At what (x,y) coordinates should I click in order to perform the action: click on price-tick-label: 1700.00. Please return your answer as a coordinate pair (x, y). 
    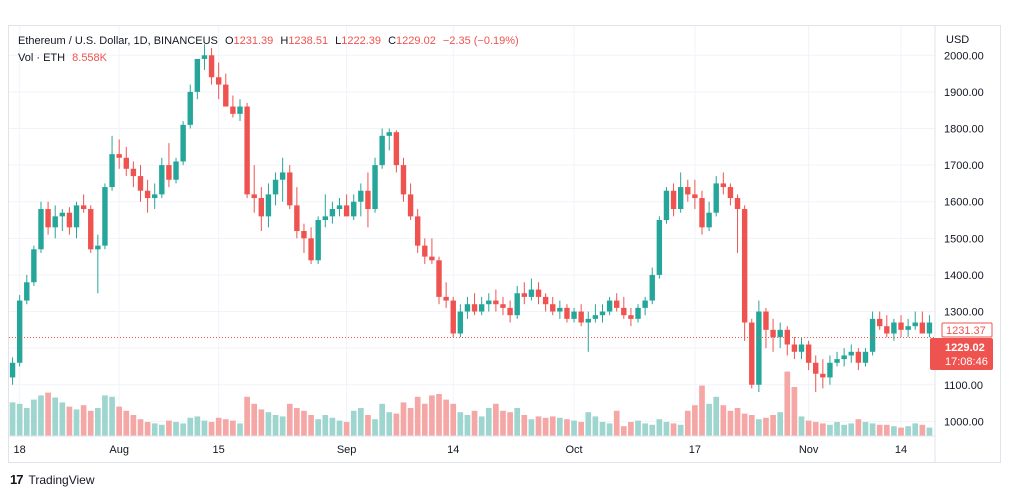
    Looking at the image, I should click on (964, 166).